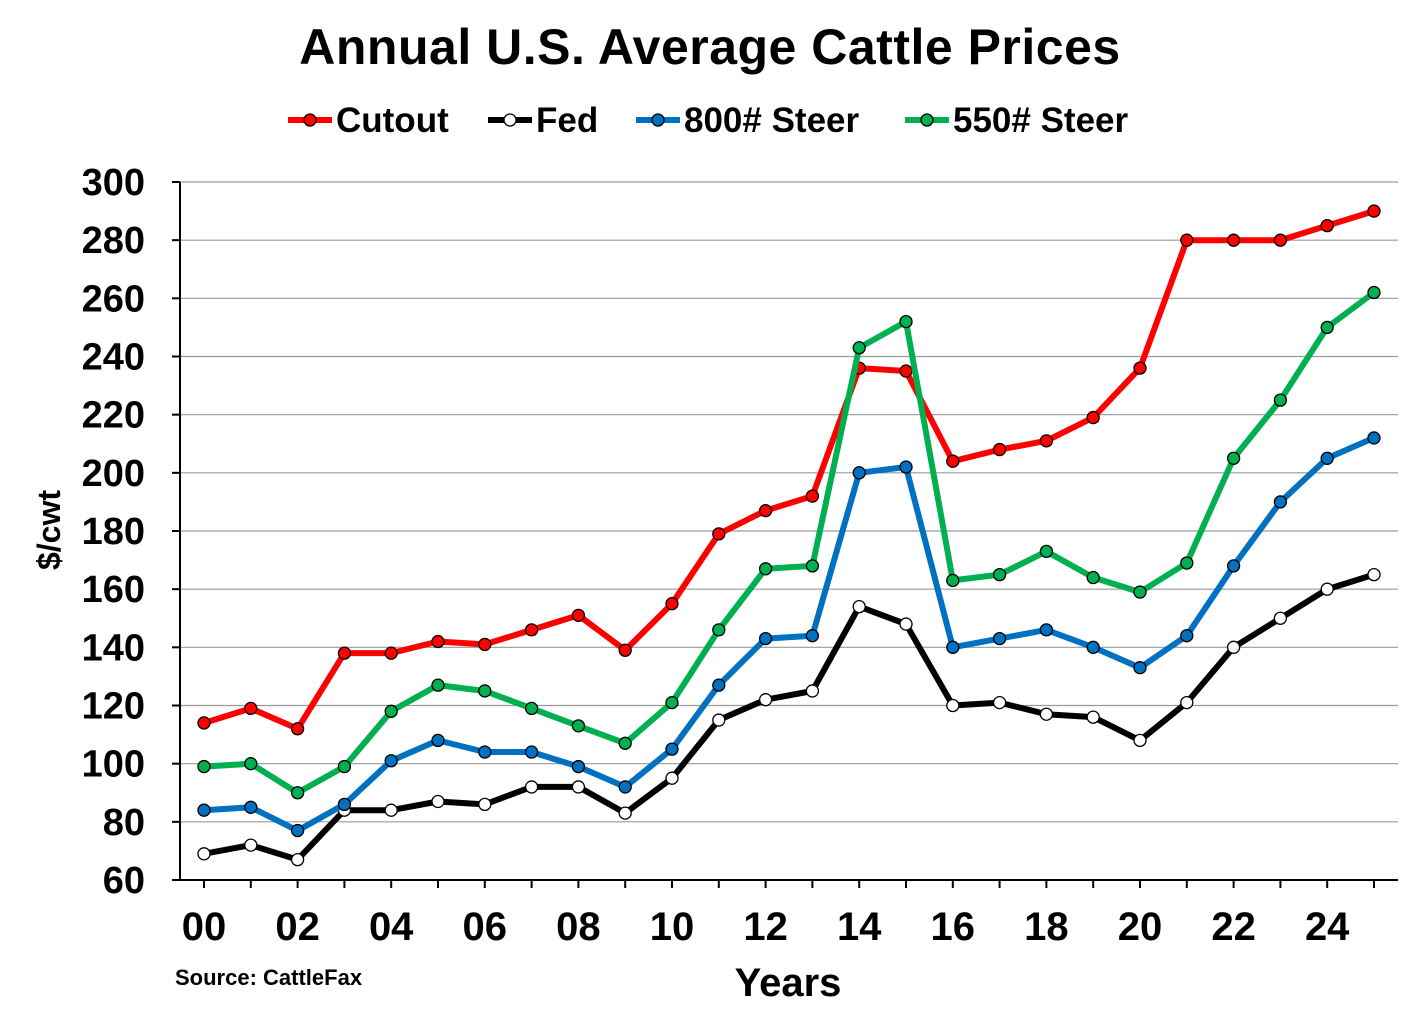  I want to click on x-tick-label: 20, so click(1140, 927).